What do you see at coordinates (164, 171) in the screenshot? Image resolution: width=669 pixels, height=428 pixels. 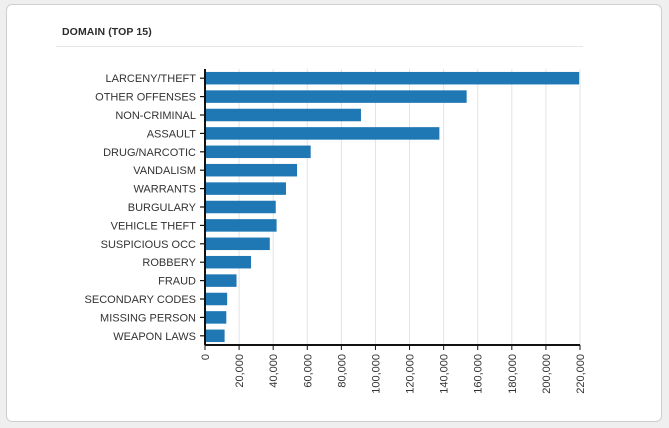 I see `category-label: VANDALISM` at bounding box center [164, 171].